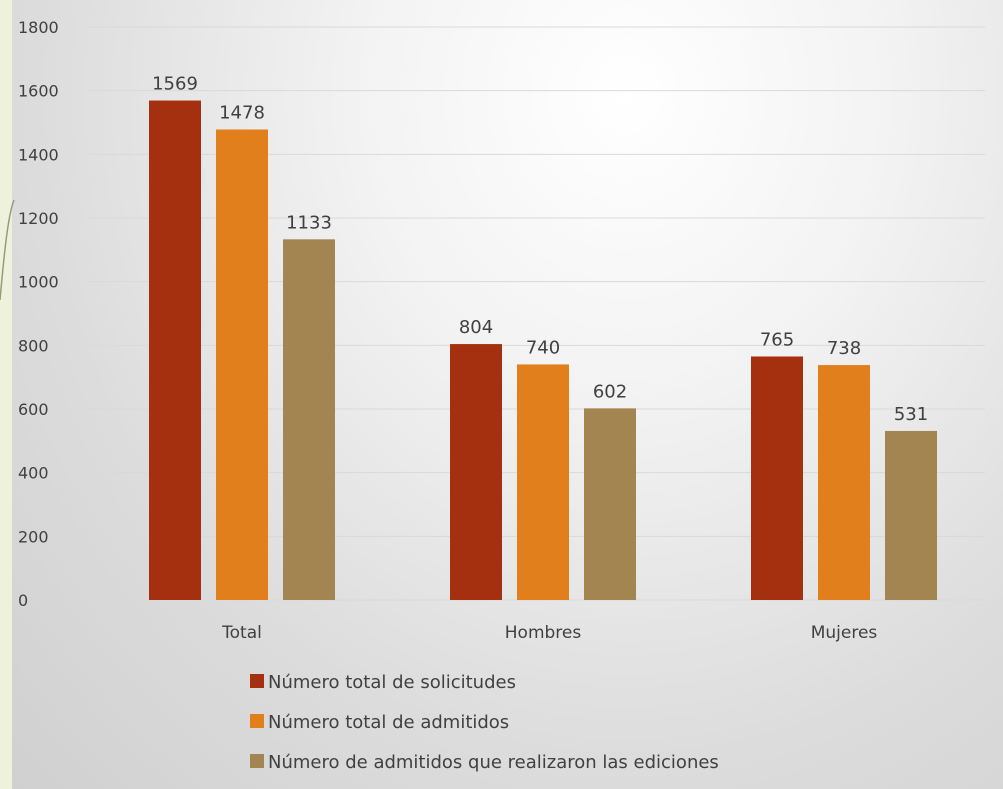  Describe the element at coordinates (38, 154) in the screenshot. I see `y-tick-label: 1400` at that location.